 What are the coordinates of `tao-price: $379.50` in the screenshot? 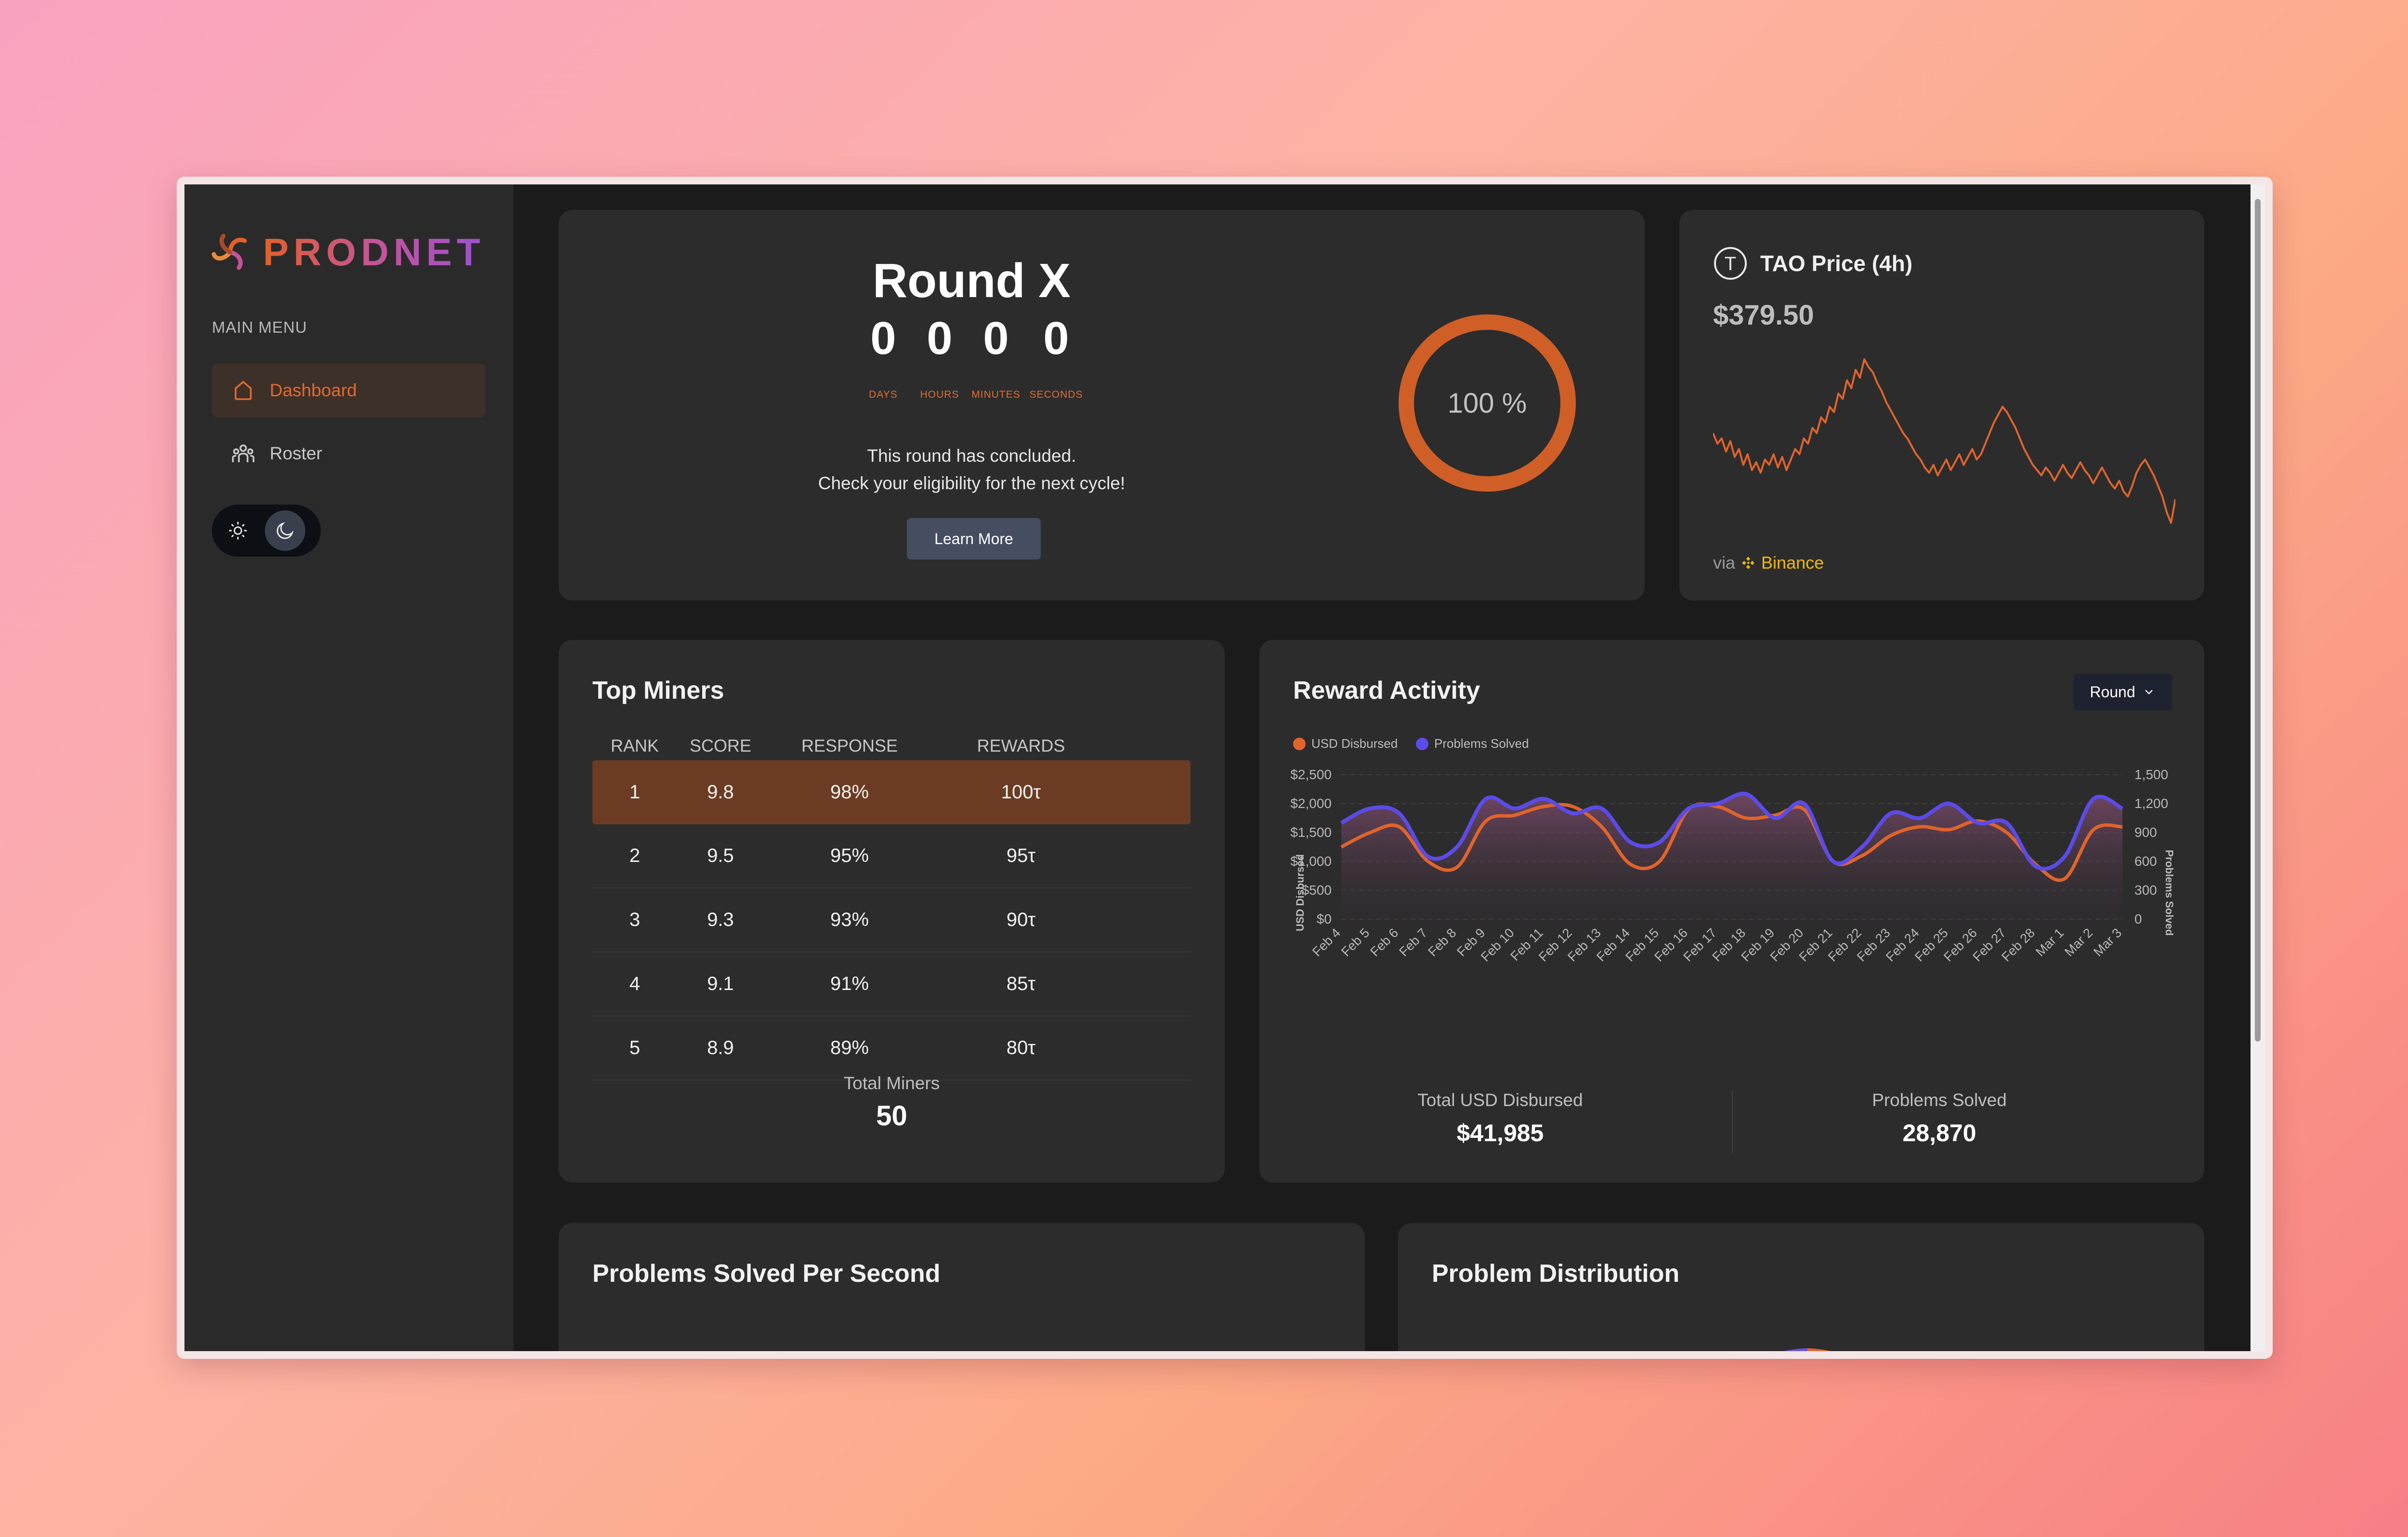 It's located at (1763, 315).